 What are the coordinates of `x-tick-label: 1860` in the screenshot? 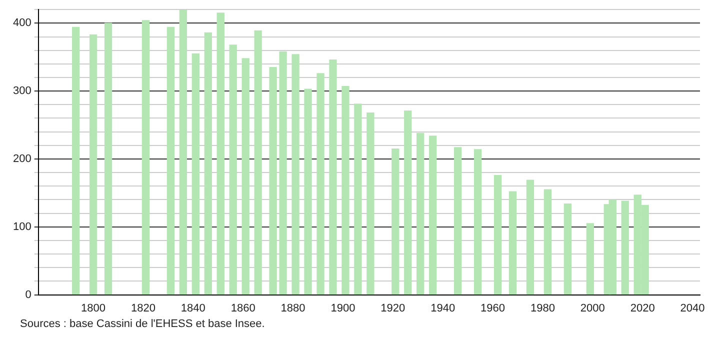 It's located at (243, 308).